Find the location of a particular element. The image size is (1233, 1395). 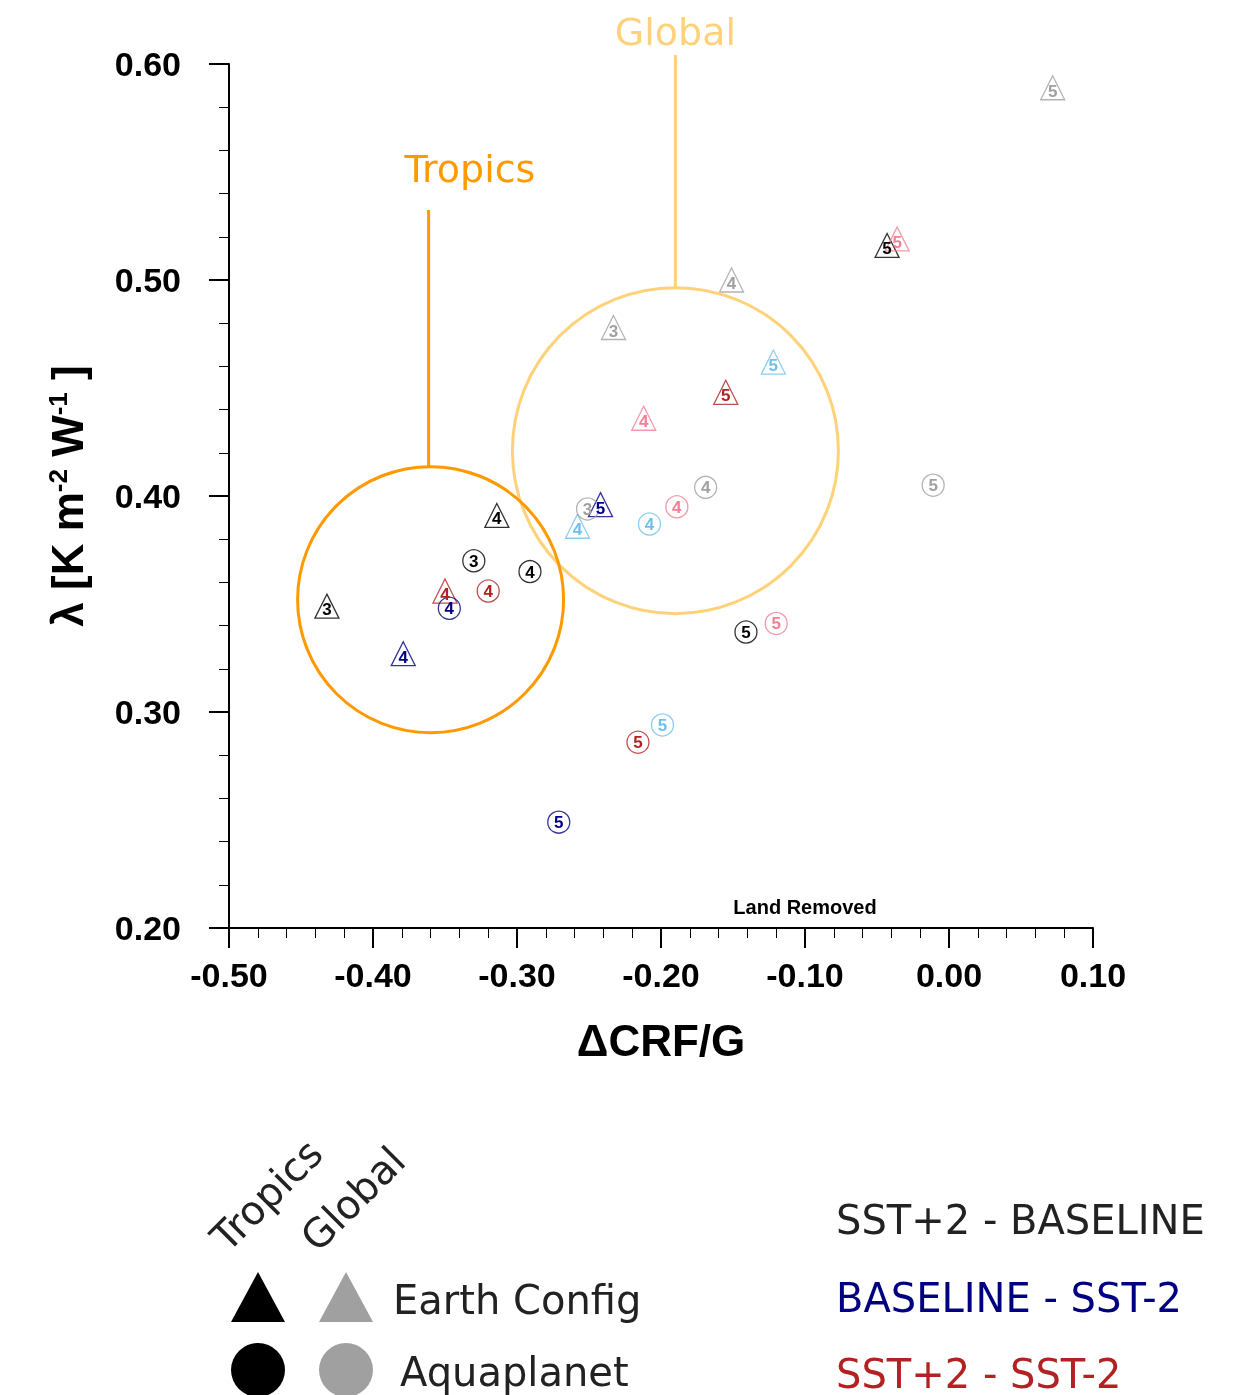

annotation: Land Removed is located at coordinates (805, 907).